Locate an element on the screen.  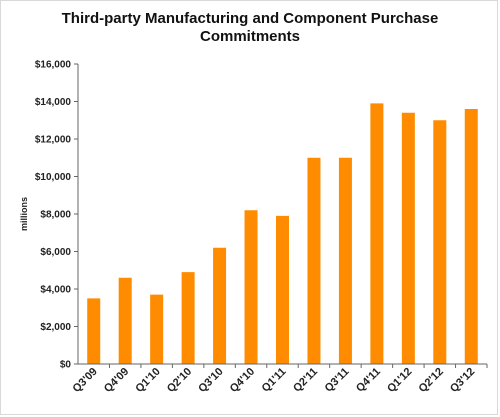
y-tick-label: $6,000 is located at coordinates (55, 252).